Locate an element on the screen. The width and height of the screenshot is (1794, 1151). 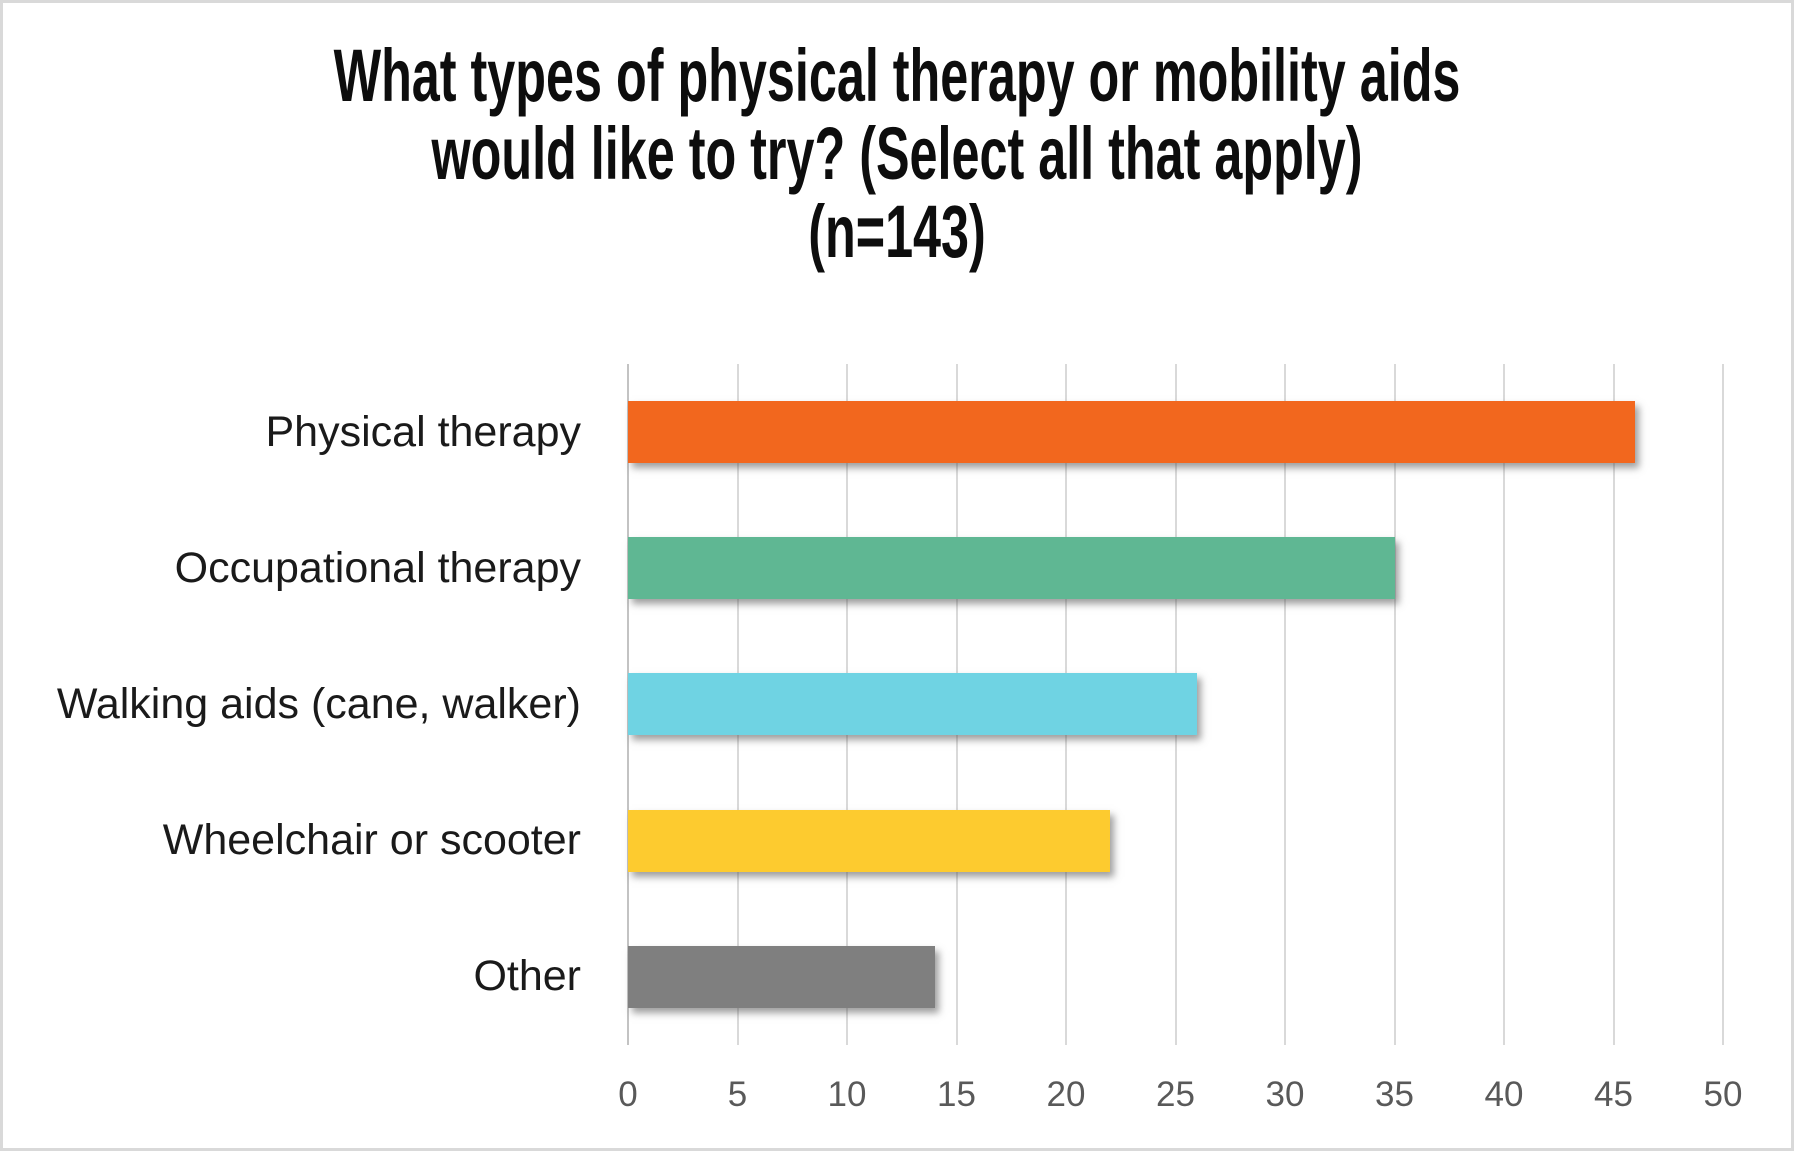
category-label-other: Other is located at coordinates (527, 976).